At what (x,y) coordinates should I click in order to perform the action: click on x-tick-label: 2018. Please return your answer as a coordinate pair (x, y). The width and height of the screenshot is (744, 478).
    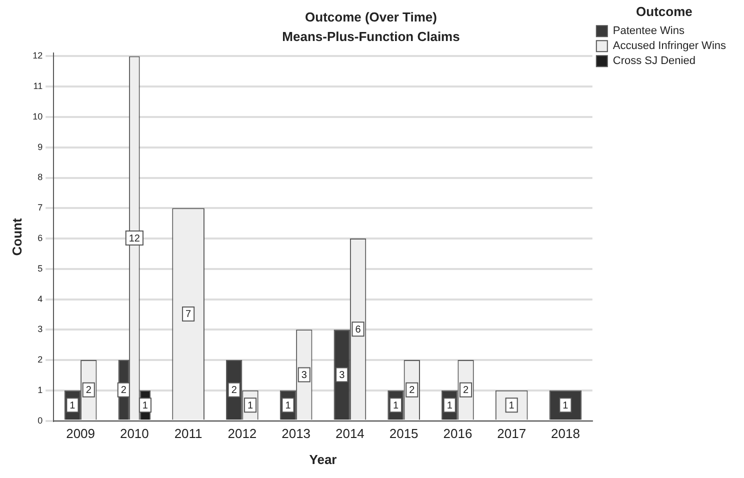
    Looking at the image, I should click on (565, 434).